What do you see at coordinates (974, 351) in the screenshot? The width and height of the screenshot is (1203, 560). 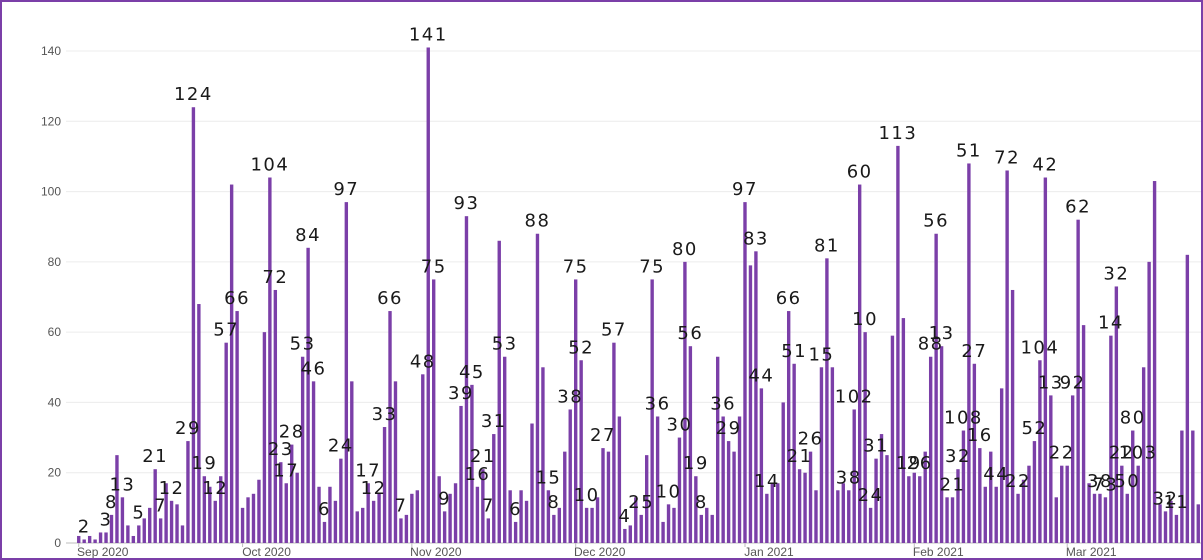 I see `data-label: 27` at bounding box center [974, 351].